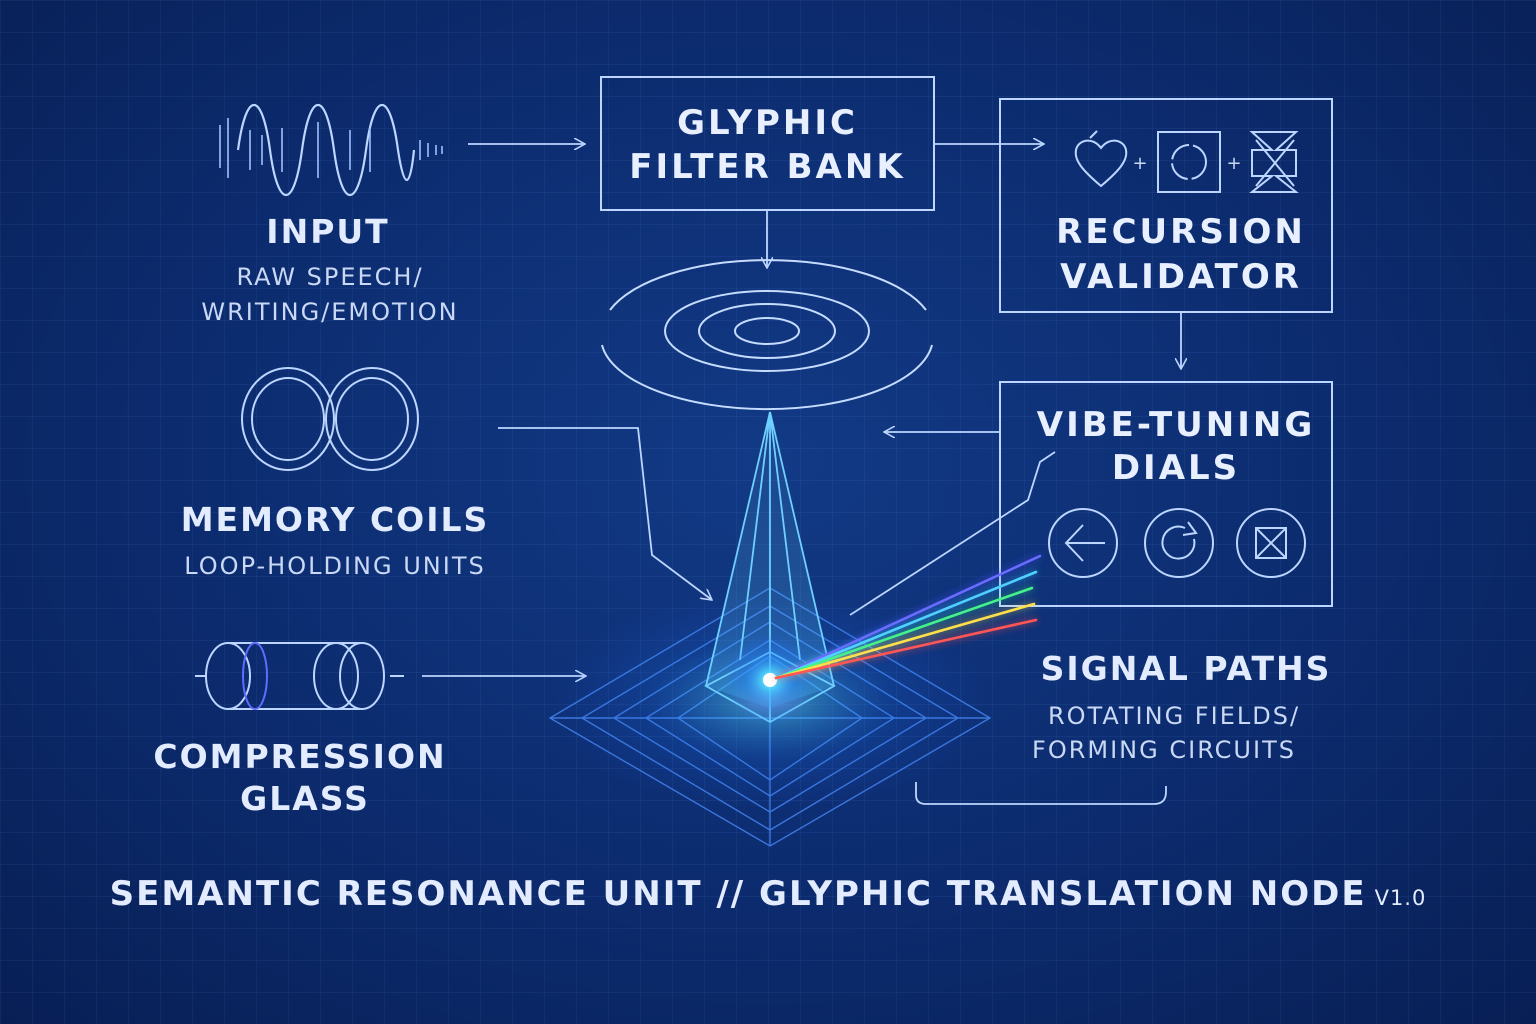 This screenshot has height=1024, width=1536. I want to click on validator-line-2: VALIDATOR, so click(1181, 277).